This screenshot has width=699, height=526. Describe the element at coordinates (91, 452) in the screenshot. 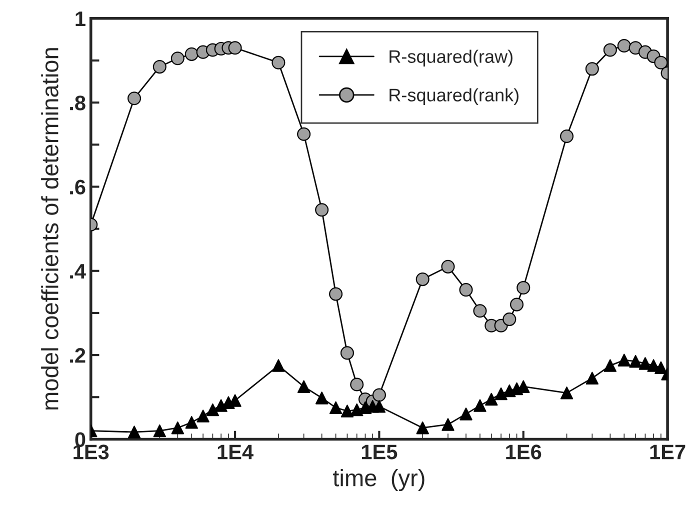

I see `x-tick-label: 1E3` at that location.